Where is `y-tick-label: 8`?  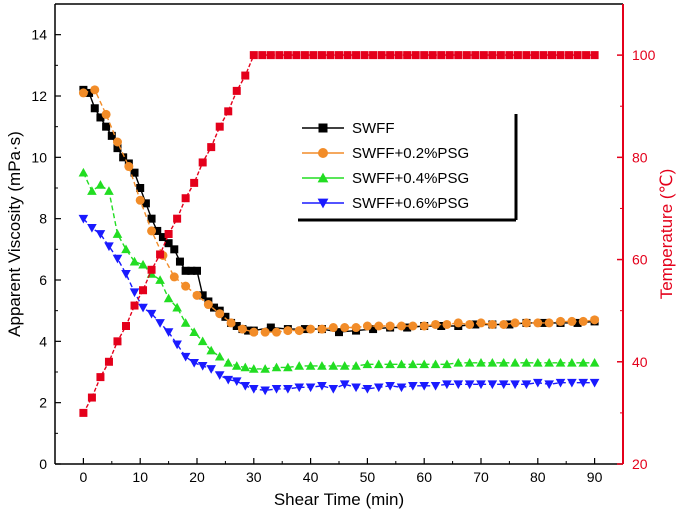
y-tick-label: 8 is located at coordinates (43, 219).